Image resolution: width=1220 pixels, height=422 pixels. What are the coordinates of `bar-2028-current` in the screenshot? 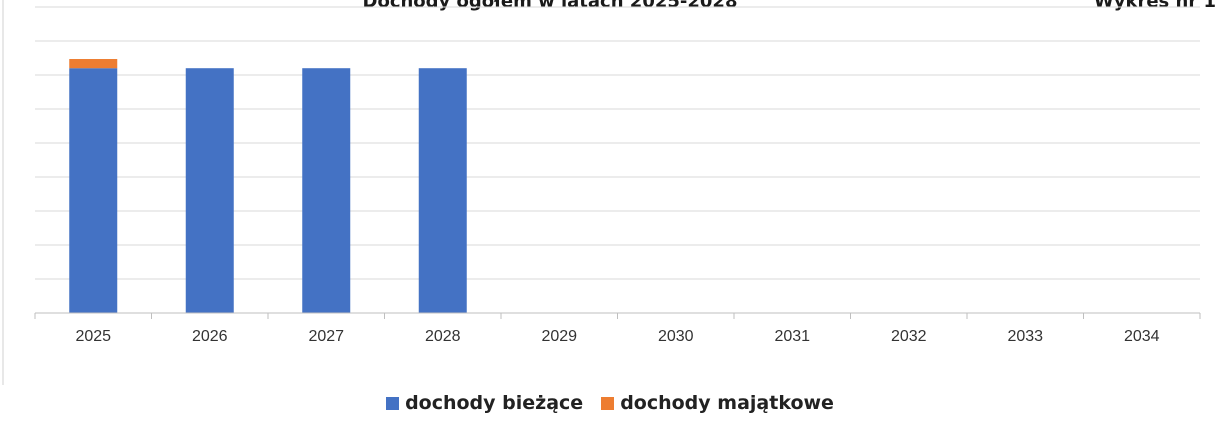 It's located at (442, 190).